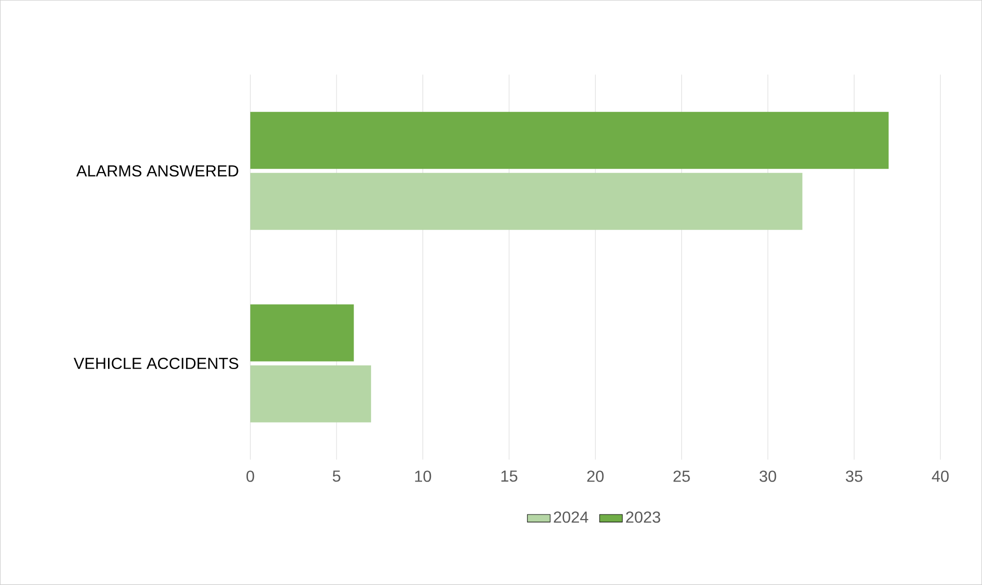 The width and height of the screenshot is (982, 585). What do you see at coordinates (854, 476) in the screenshot?
I see `x-tick-label: 35` at bounding box center [854, 476].